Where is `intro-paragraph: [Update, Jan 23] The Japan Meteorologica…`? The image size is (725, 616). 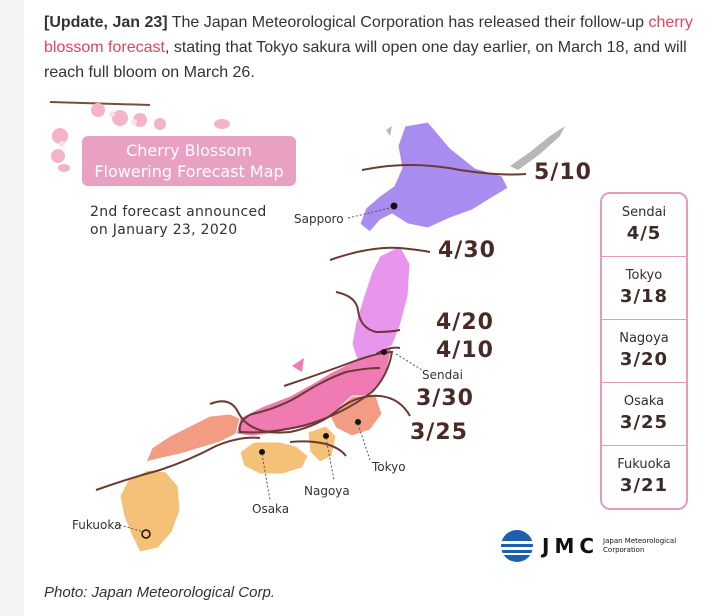
intro-paragraph: [Update, Jan 23] The Japan Meteorologica… is located at coordinates (374, 47).